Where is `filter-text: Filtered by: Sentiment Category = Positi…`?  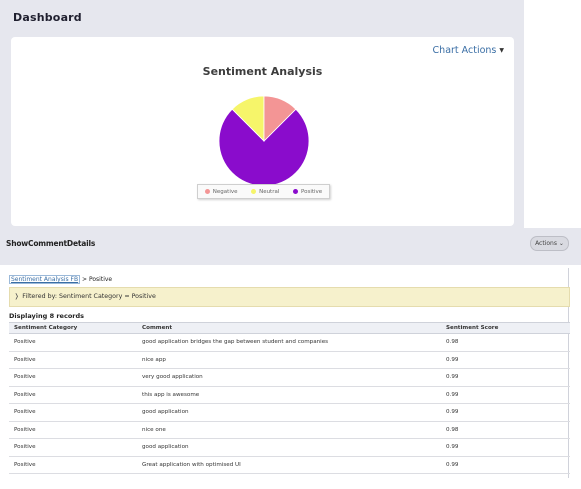 filter-text: Filtered by: Sentiment Category = Positi… is located at coordinates (89, 296).